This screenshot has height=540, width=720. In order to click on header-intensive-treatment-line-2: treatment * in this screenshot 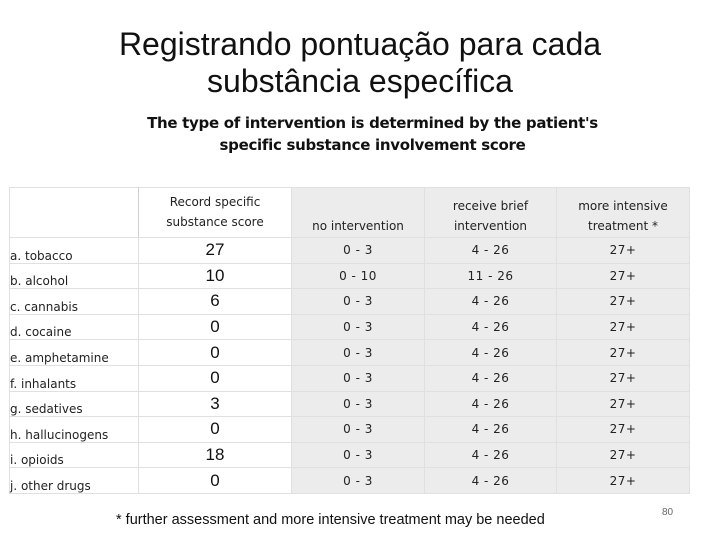, I will do `click(622, 226)`.